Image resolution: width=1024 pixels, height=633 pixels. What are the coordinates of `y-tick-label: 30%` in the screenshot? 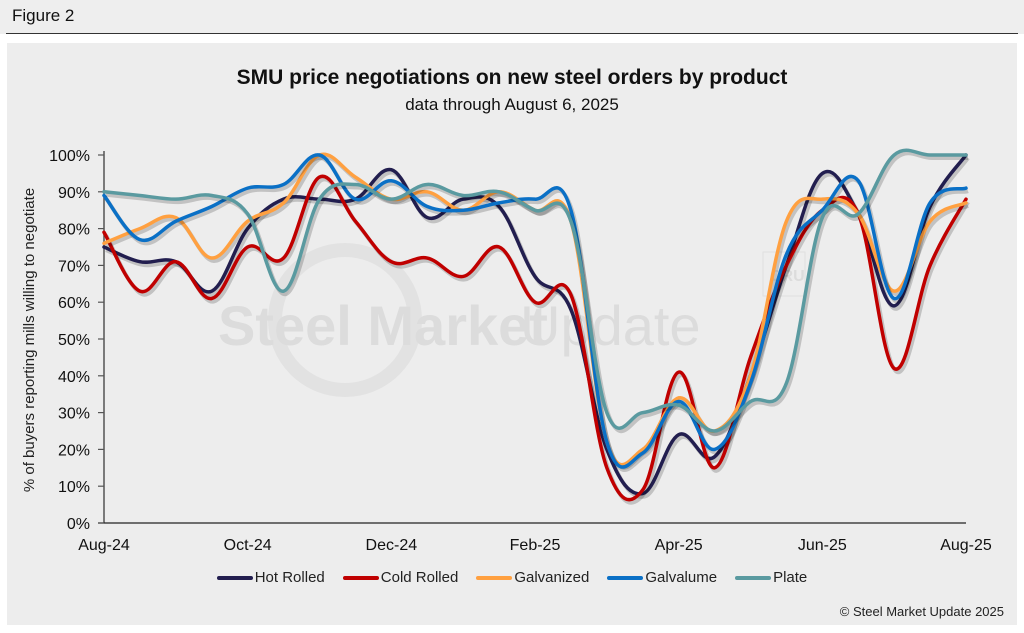 It's located at (74, 414).